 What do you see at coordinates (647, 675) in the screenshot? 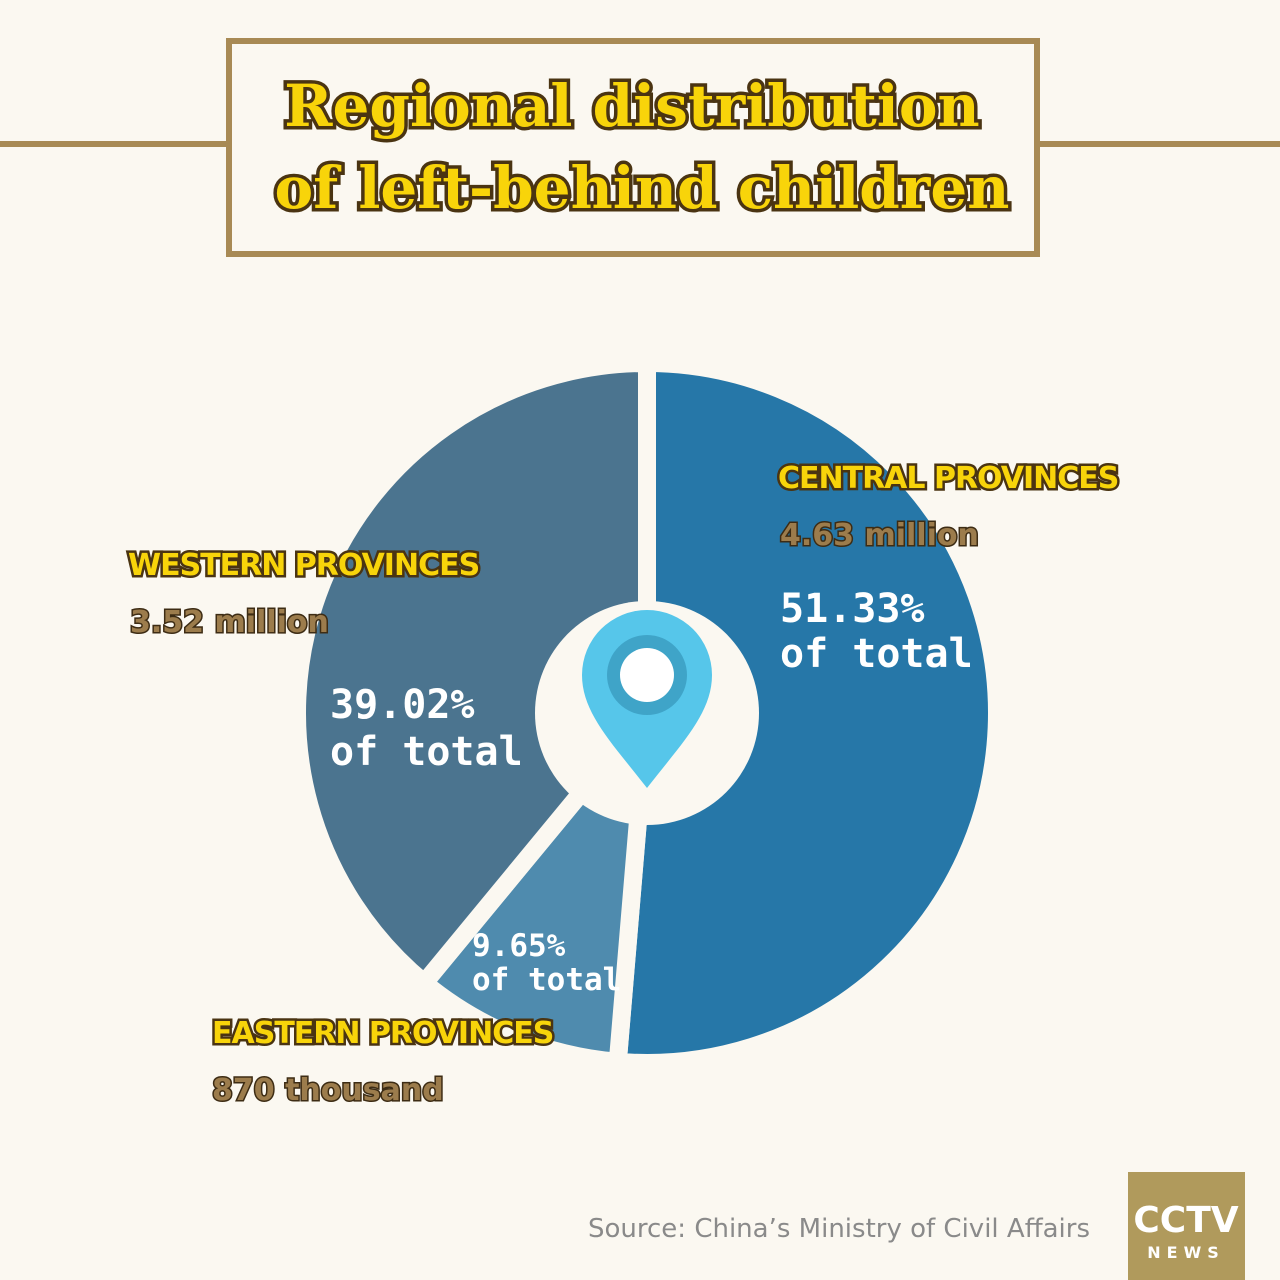
I see `pin-dot` at bounding box center [647, 675].